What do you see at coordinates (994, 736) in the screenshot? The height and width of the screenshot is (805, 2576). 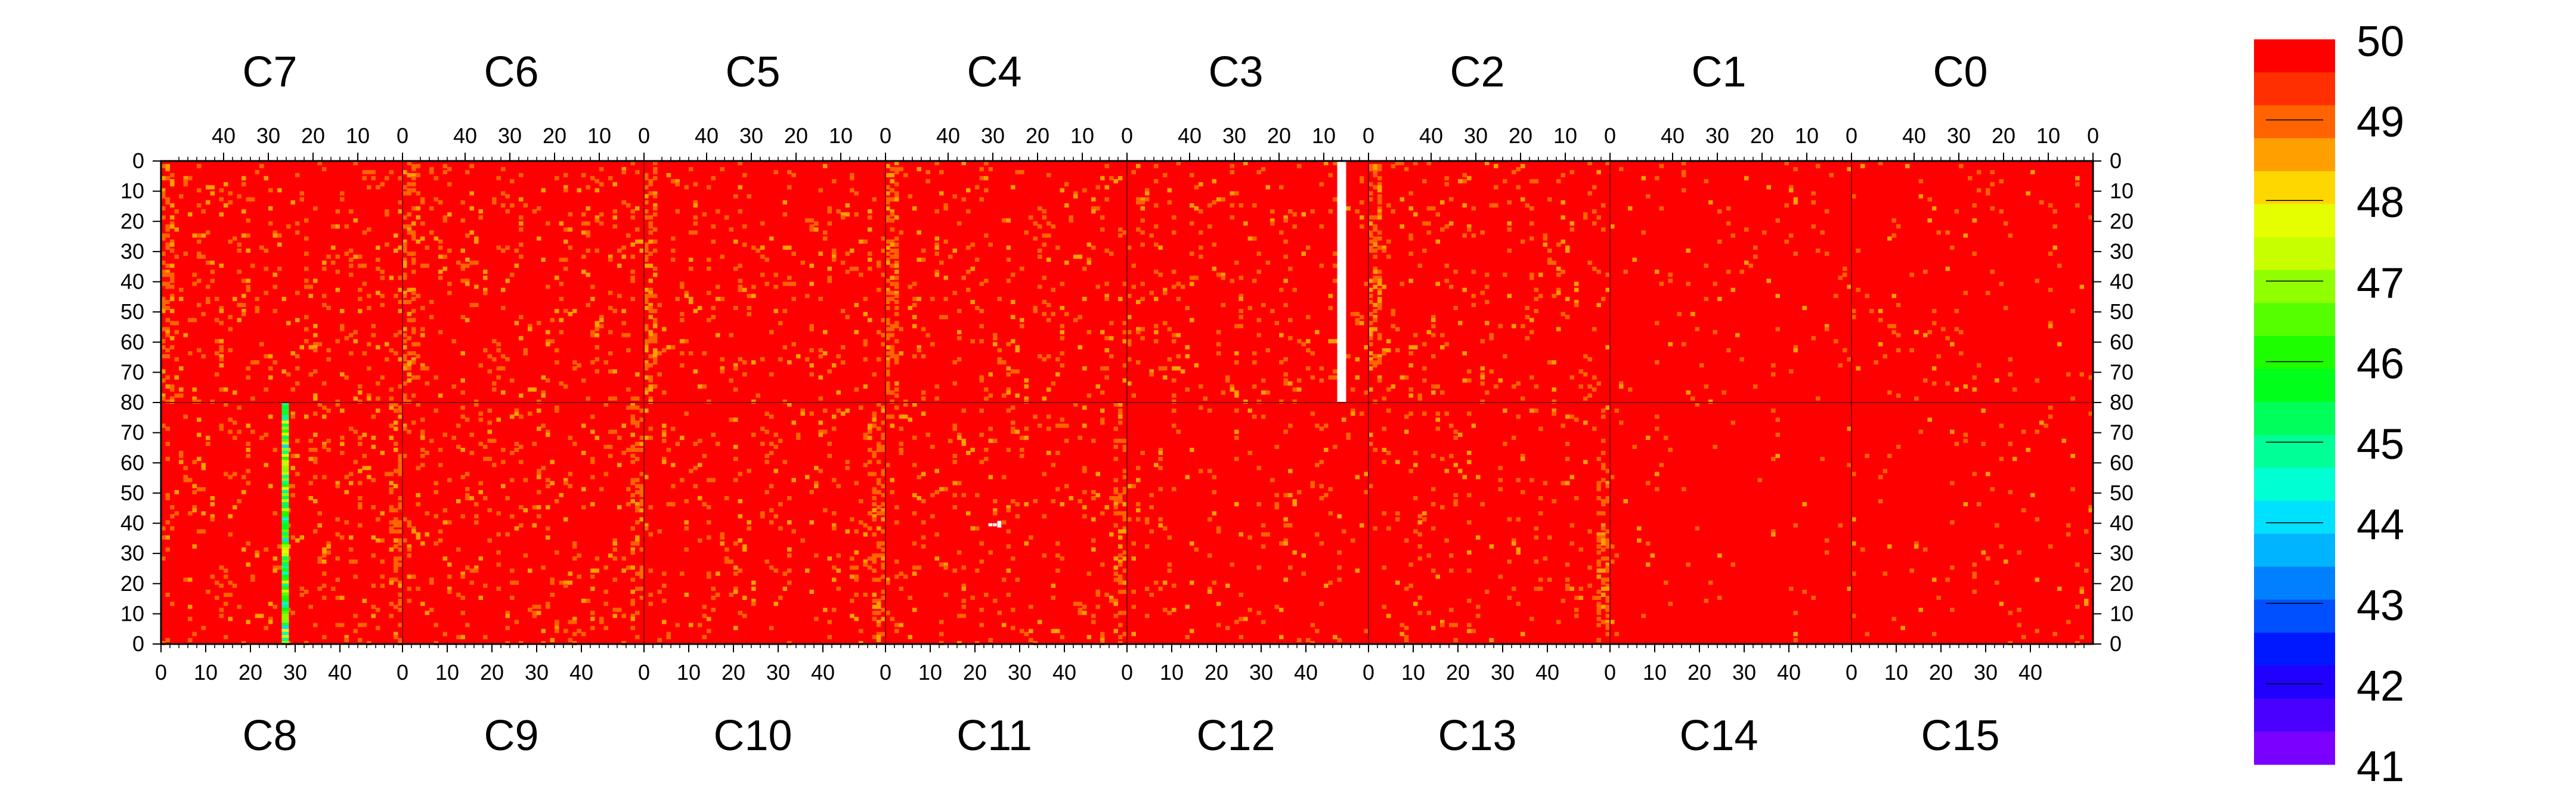 I see `bottom-chip-label: C11` at bounding box center [994, 736].